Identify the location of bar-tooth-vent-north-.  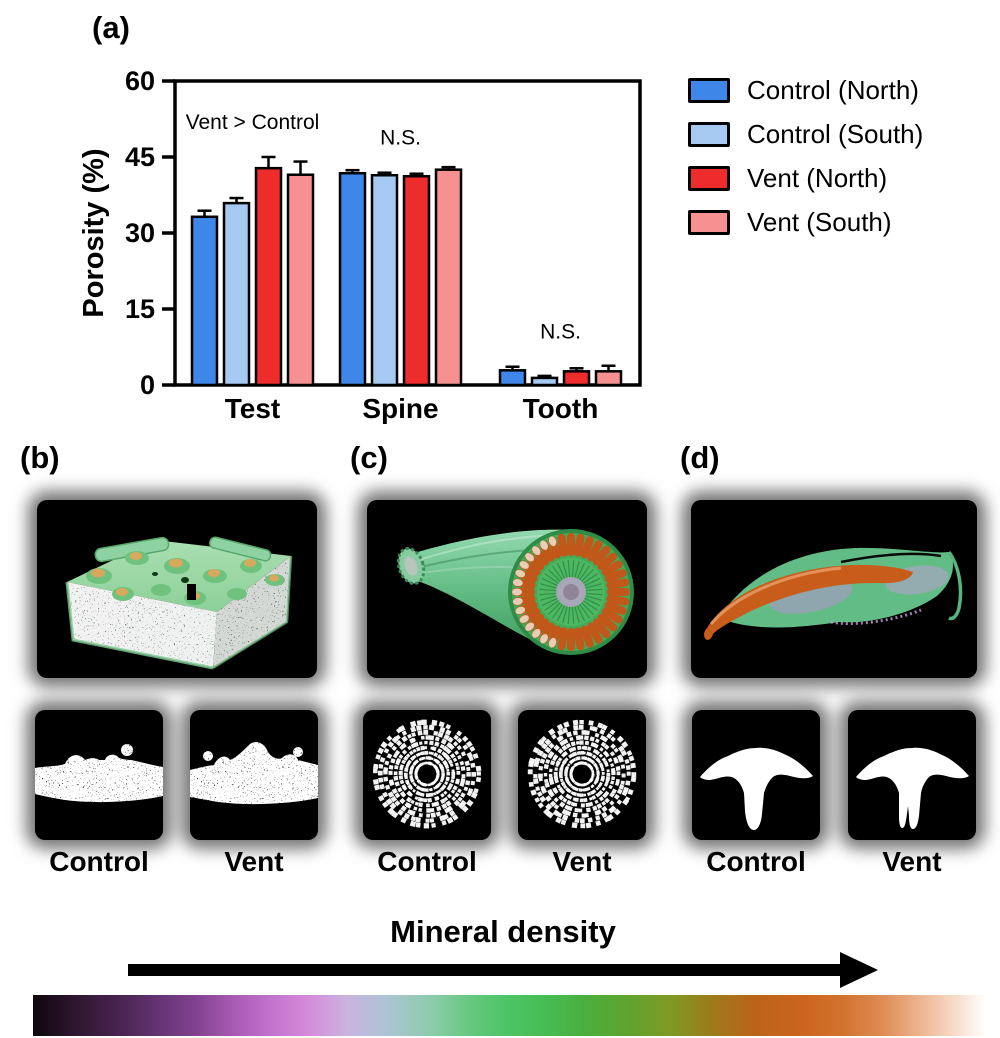
(576, 378).